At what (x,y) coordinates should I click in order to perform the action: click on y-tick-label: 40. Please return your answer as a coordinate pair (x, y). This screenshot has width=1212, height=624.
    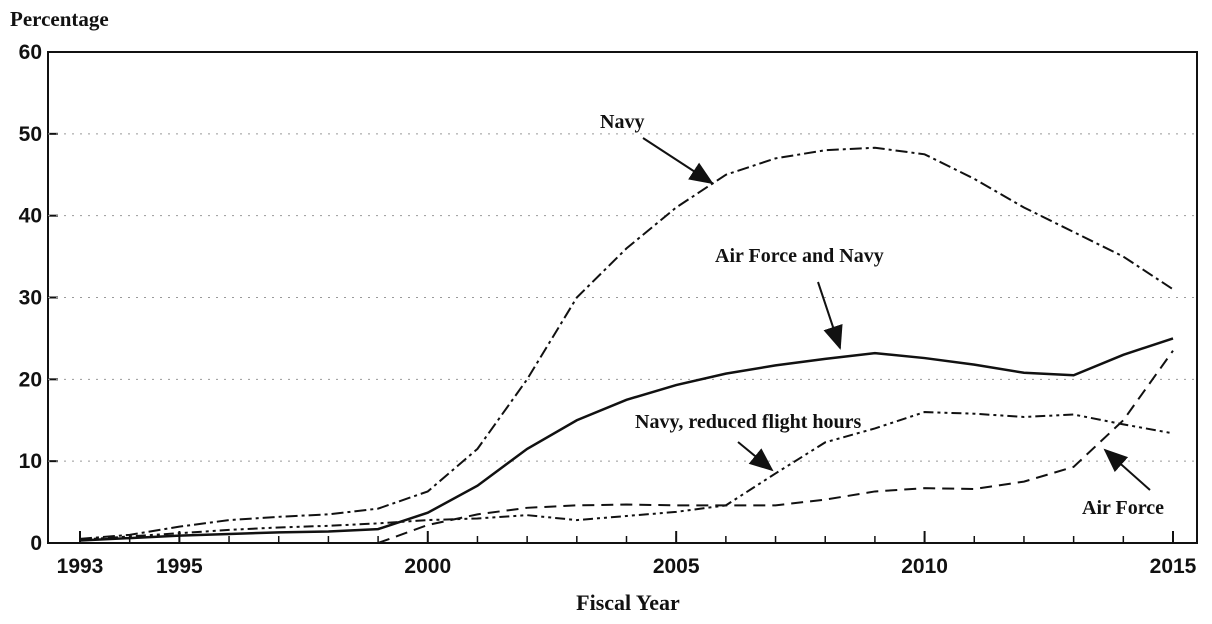
    Looking at the image, I should click on (30, 216).